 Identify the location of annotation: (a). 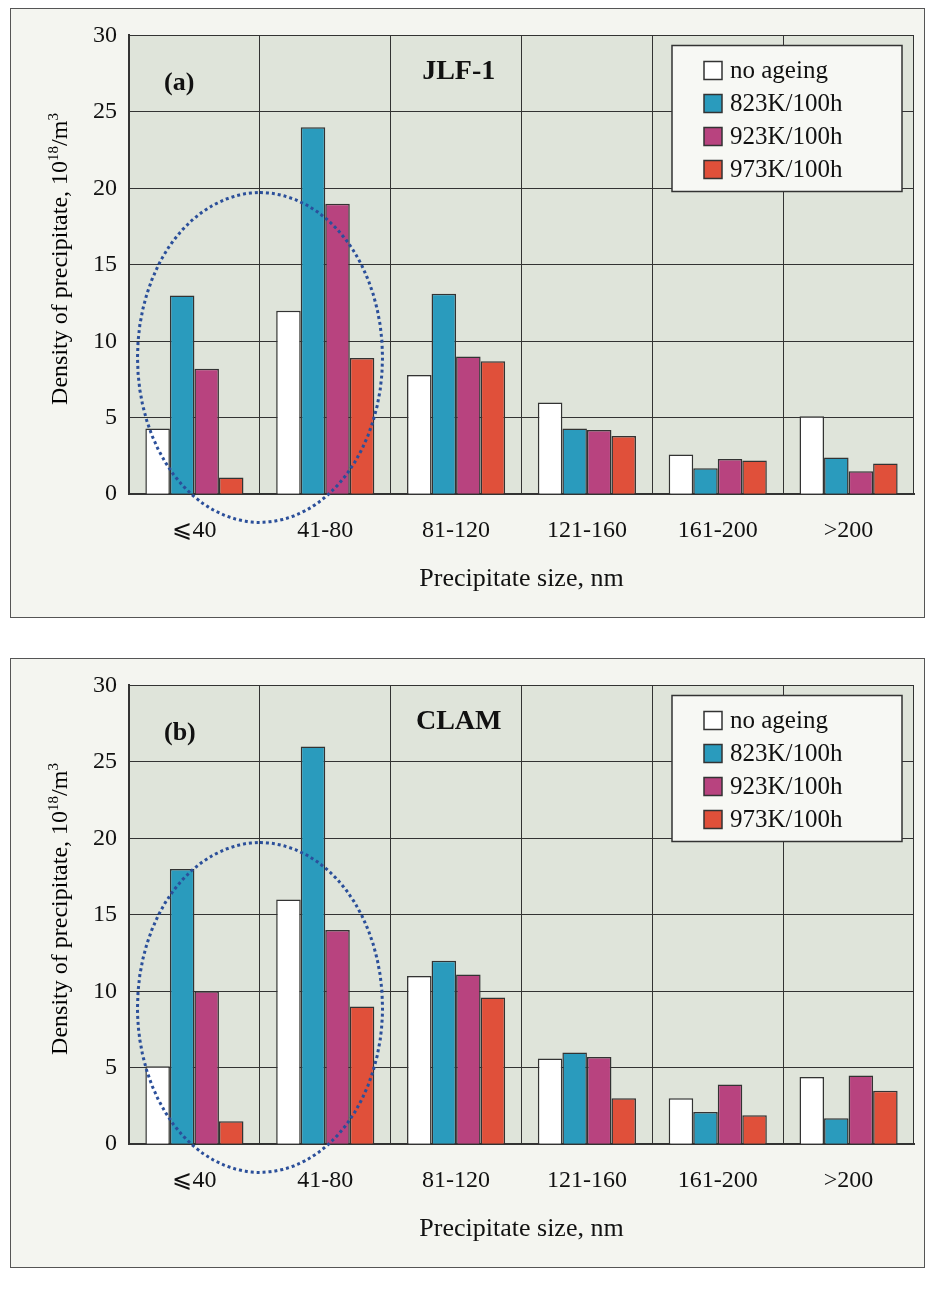
(179, 82).